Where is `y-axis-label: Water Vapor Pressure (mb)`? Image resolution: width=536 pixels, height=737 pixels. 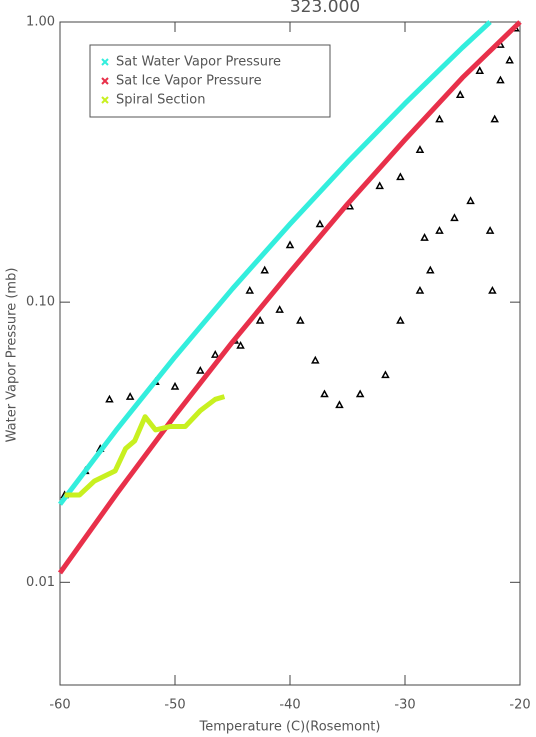
y-axis-label: Water Vapor Pressure (mb) is located at coordinates (12, 355).